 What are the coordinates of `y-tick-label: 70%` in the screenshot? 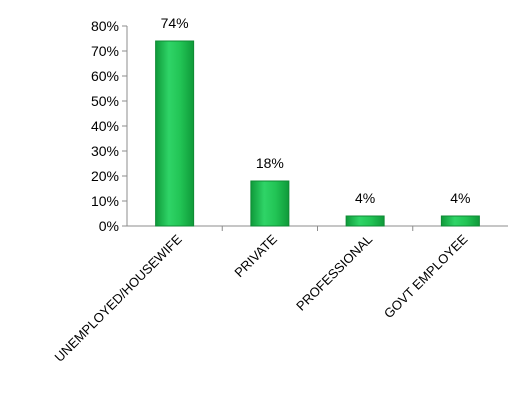 It's located at (105, 51).